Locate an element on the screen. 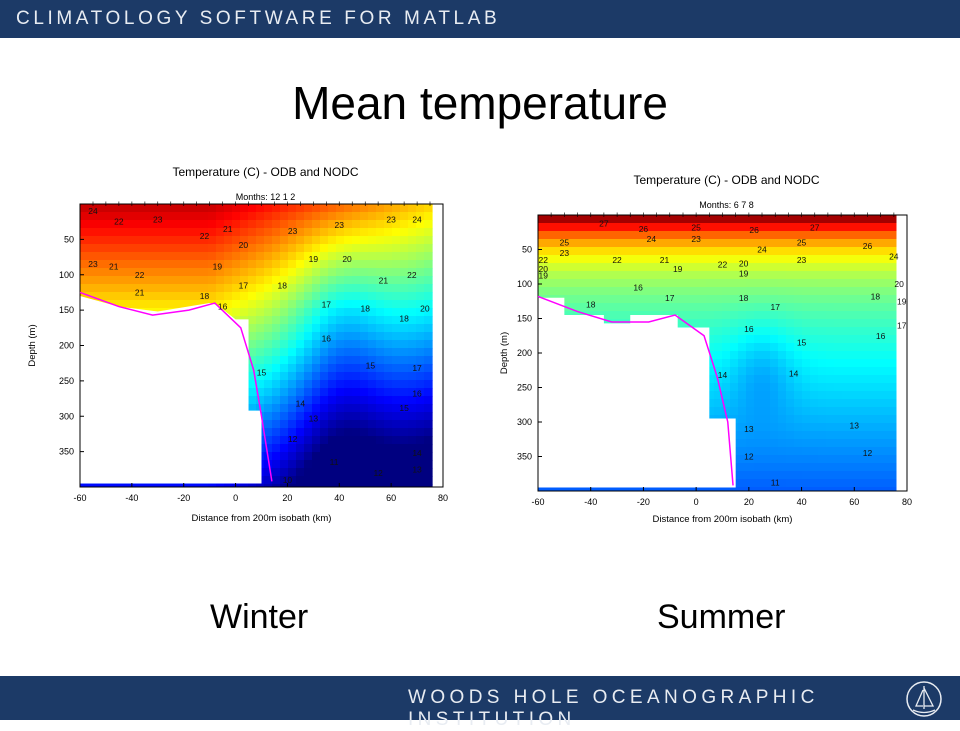 The height and width of the screenshot is (731, 960). bottom-banner: WOODS HOLE OCEANOGRAPHIC INSTITUTION is located at coordinates (480, 703).